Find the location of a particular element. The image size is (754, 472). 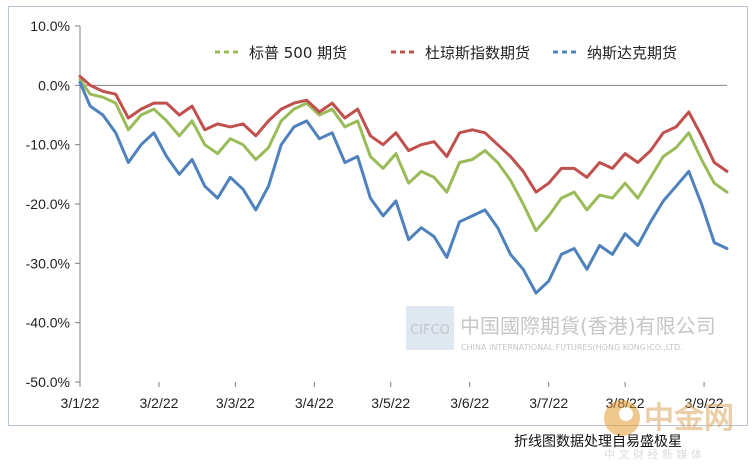

chart-caption: 折线图数据处理自易盛极星 is located at coordinates (598, 442).